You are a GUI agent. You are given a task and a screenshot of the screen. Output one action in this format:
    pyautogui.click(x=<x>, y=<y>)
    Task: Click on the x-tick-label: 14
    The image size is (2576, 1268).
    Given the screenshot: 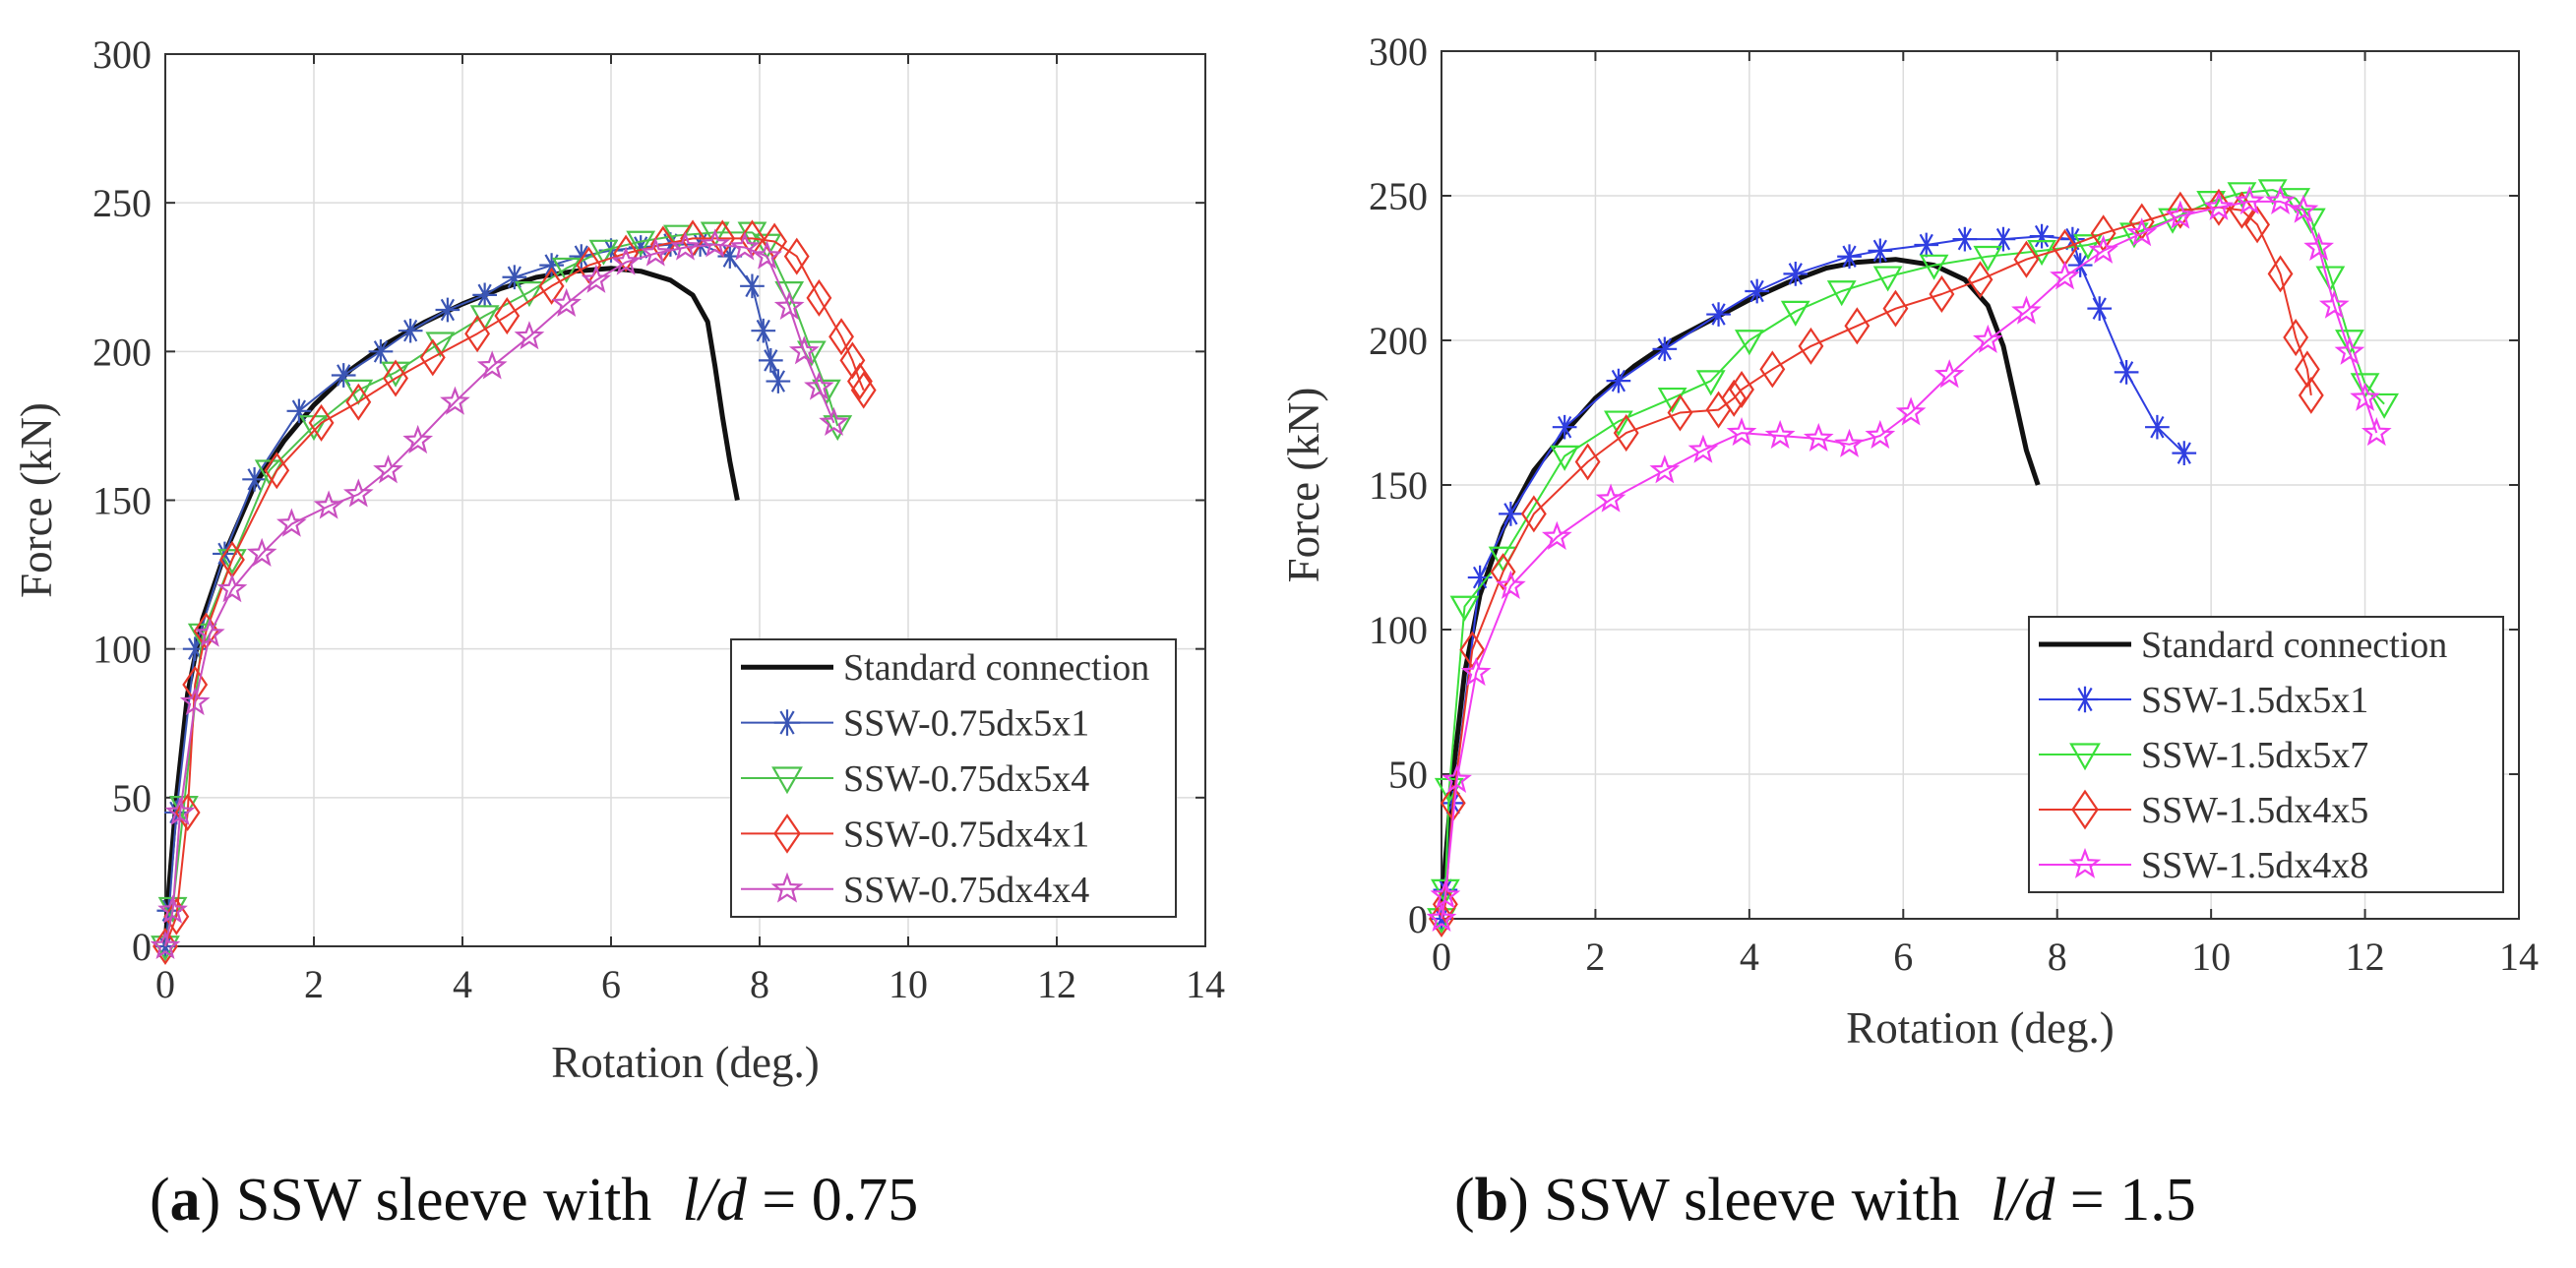 What is the action you would take?
    pyautogui.click(x=2519, y=957)
    